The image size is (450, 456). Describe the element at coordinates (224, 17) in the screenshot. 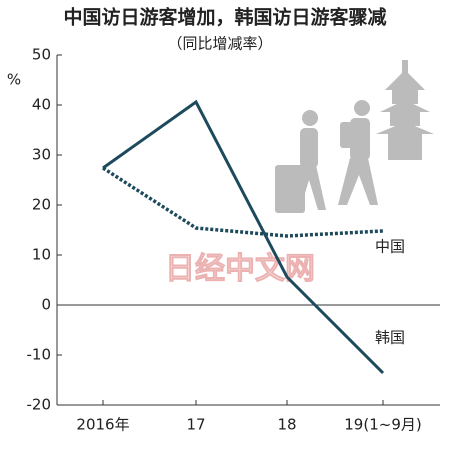

I see `chart-title: 中国访日游客增加，韩国访日游客骤减` at that location.